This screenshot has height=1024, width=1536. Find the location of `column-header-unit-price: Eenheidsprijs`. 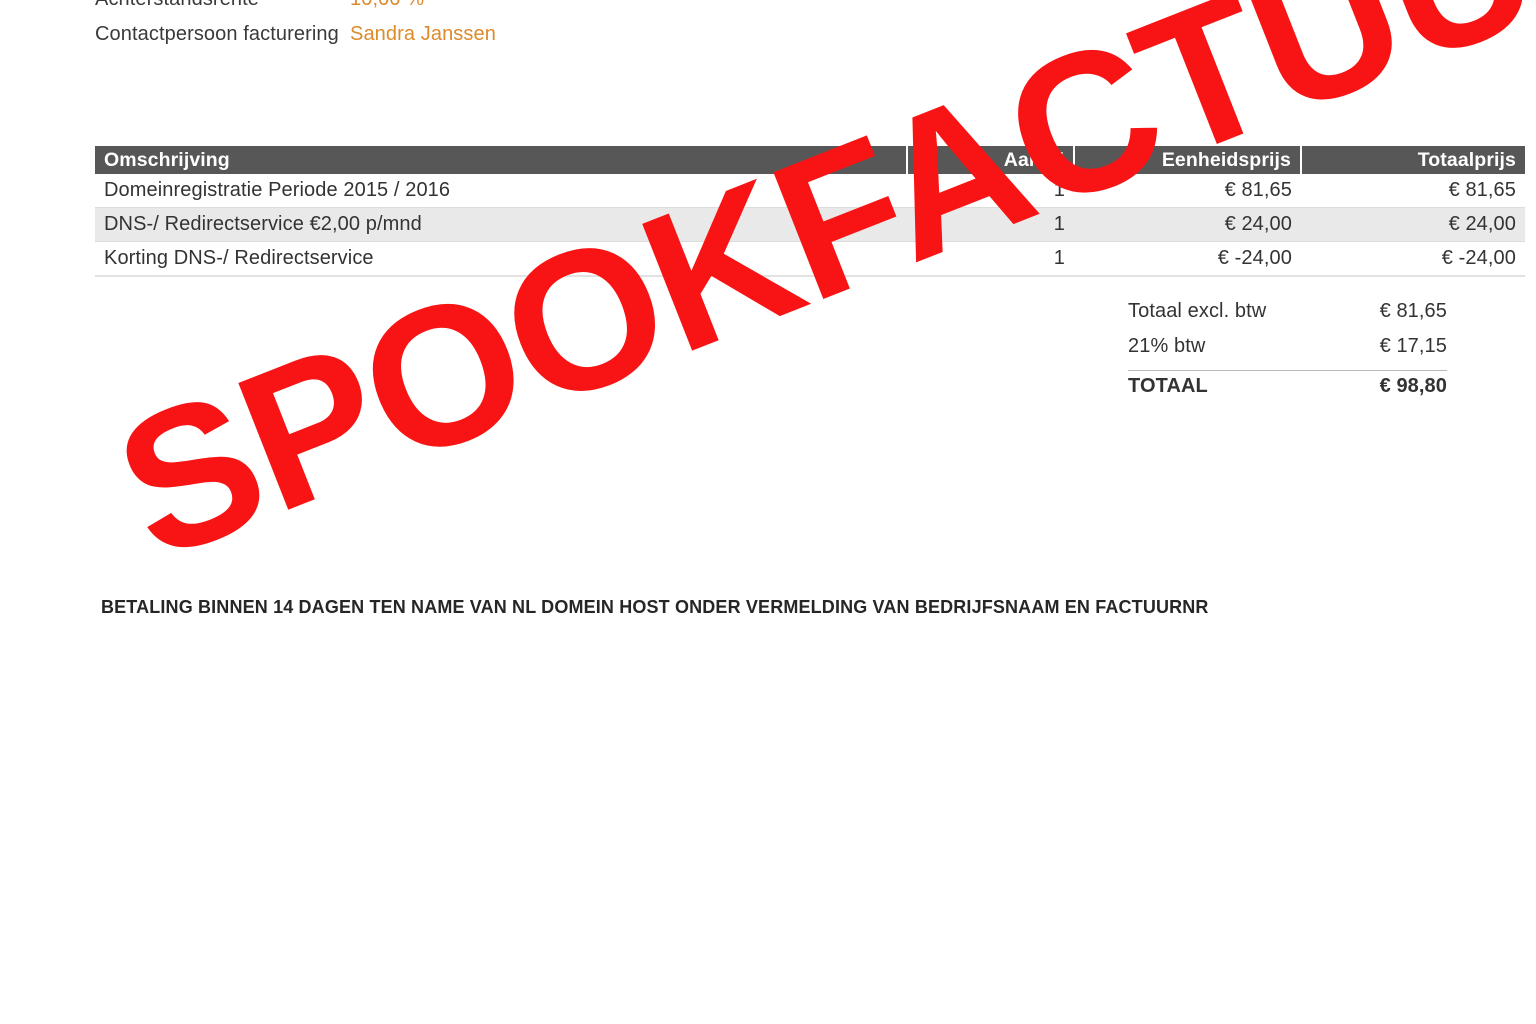

column-header-unit-price: Eenheidsprijs is located at coordinates (1187, 160).